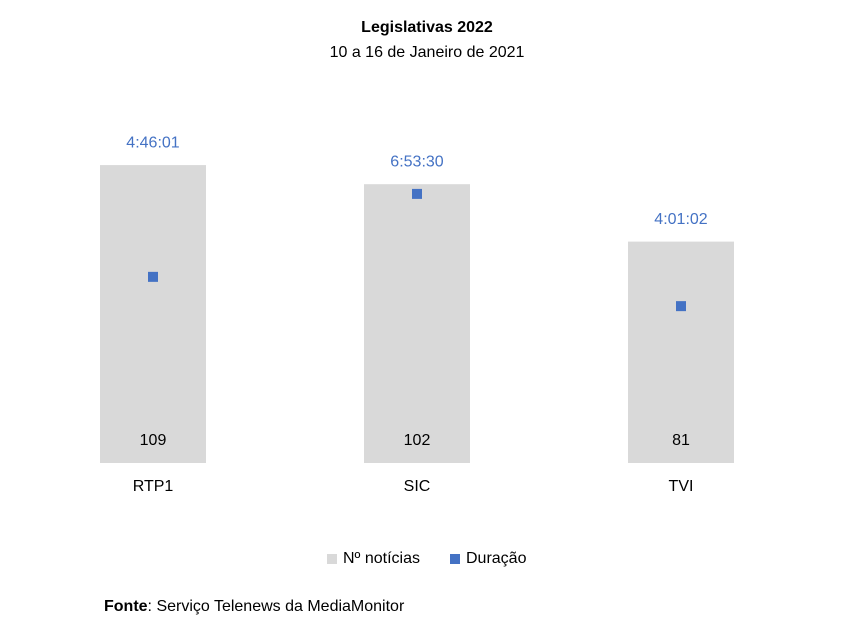  What do you see at coordinates (276, 606) in the screenshot?
I see `source-text: : Serviço Telenews da MediaMonitor` at bounding box center [276, 606].